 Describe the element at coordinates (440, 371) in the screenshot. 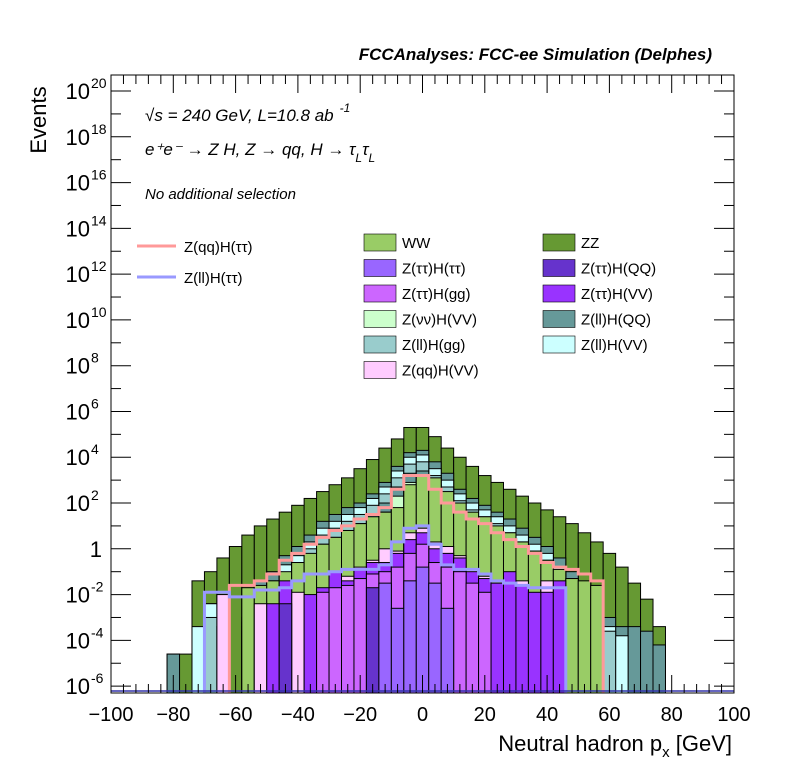

I see `legend-box-label: Z(qq)H(VV)` at that location.